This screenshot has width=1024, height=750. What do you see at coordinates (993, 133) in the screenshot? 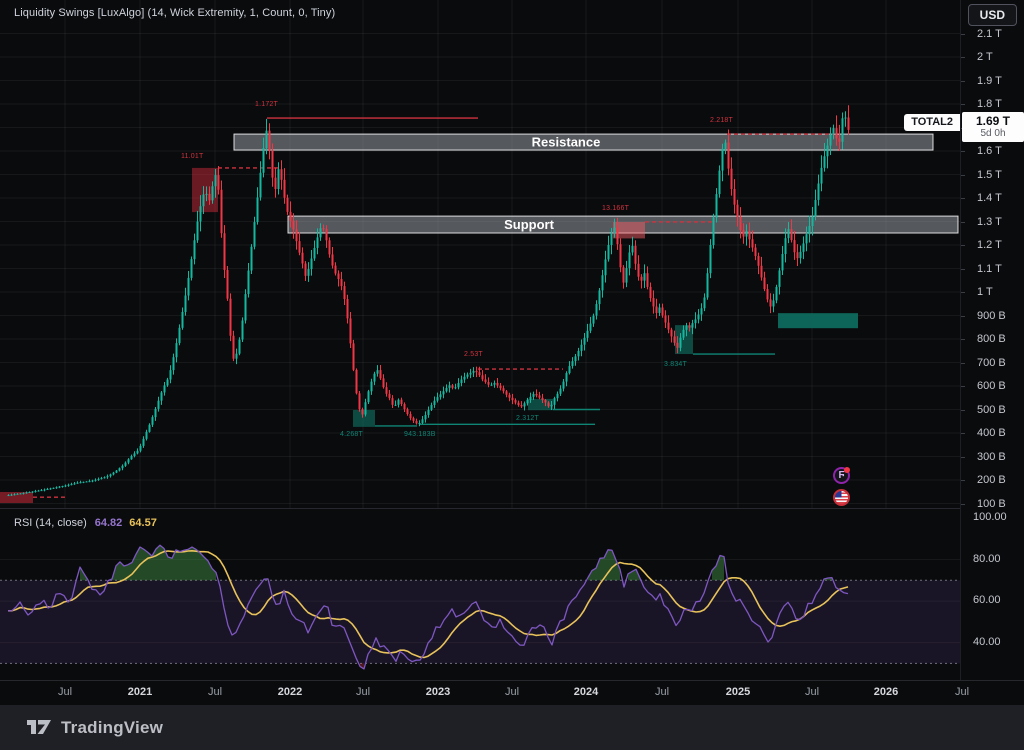
I see `bar-countdown: 5d 0h` at bounding box center [993, 133].